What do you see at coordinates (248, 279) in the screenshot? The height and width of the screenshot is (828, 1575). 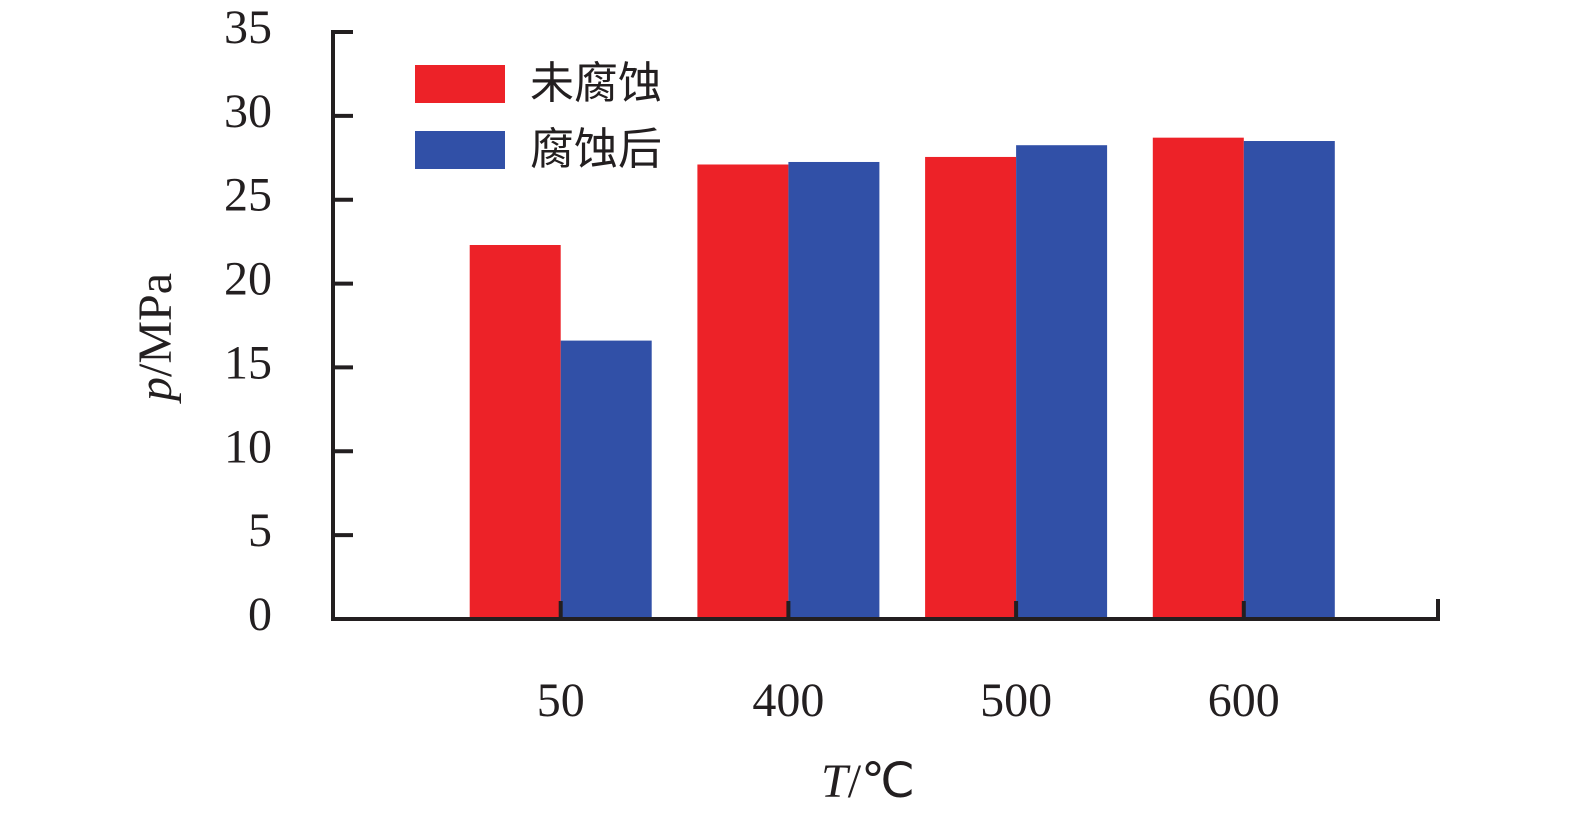 I see `y-tick-label: 20` at bounding box center [248, 279].